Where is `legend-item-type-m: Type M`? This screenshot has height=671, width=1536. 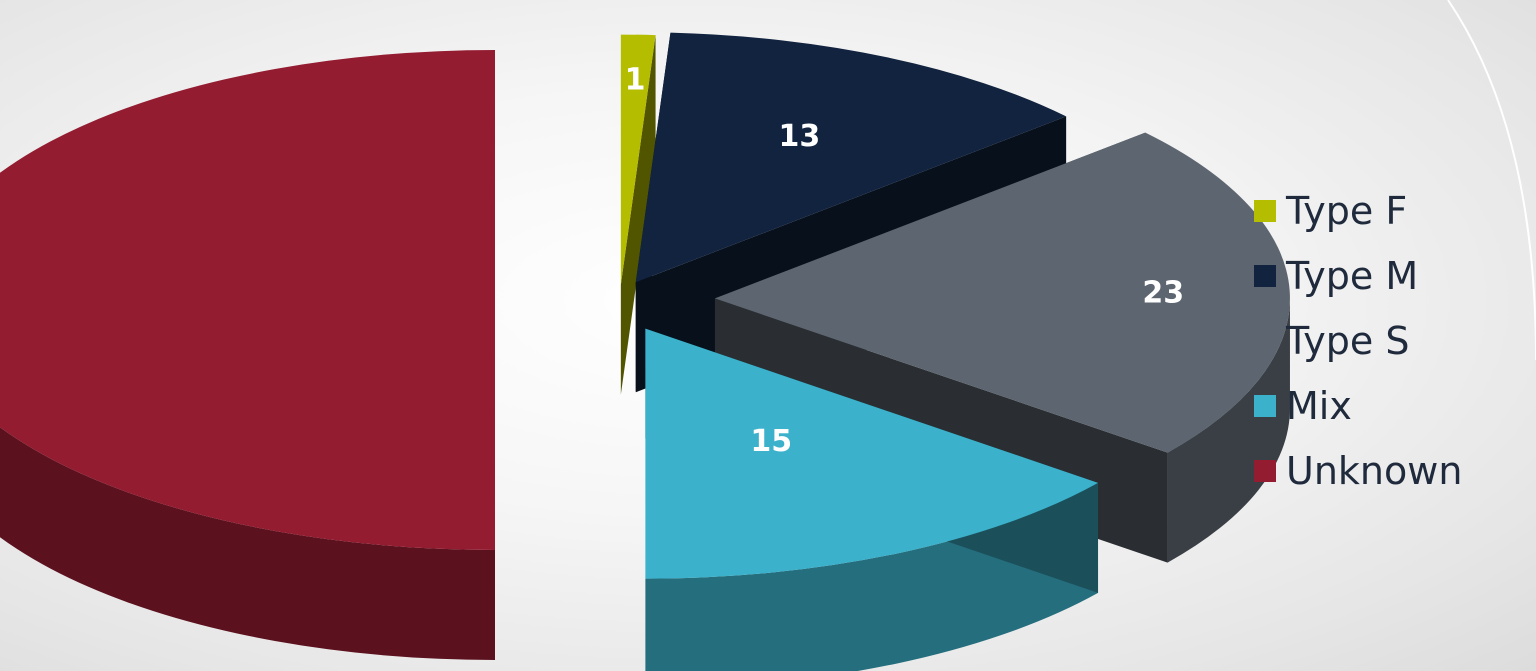
legend-item-type-m: Type M is located at coordinates (1358, 275).